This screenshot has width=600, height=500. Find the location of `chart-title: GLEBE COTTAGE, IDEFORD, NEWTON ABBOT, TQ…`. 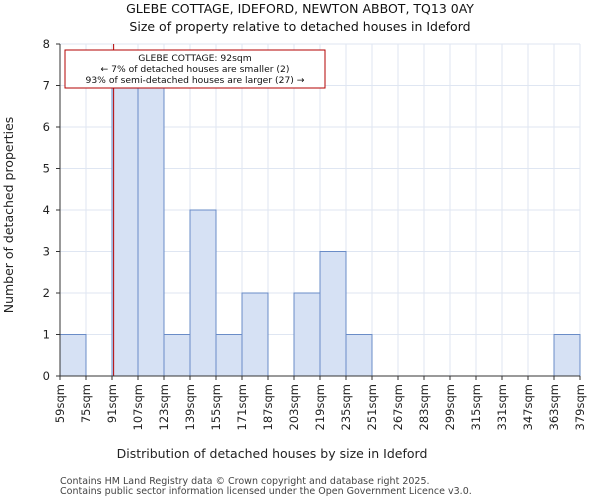

chart-title: GLEBE COTTAGE, IDEFORD, NEWTON ABBOT, TQ… is located at coordinates (300, 8).